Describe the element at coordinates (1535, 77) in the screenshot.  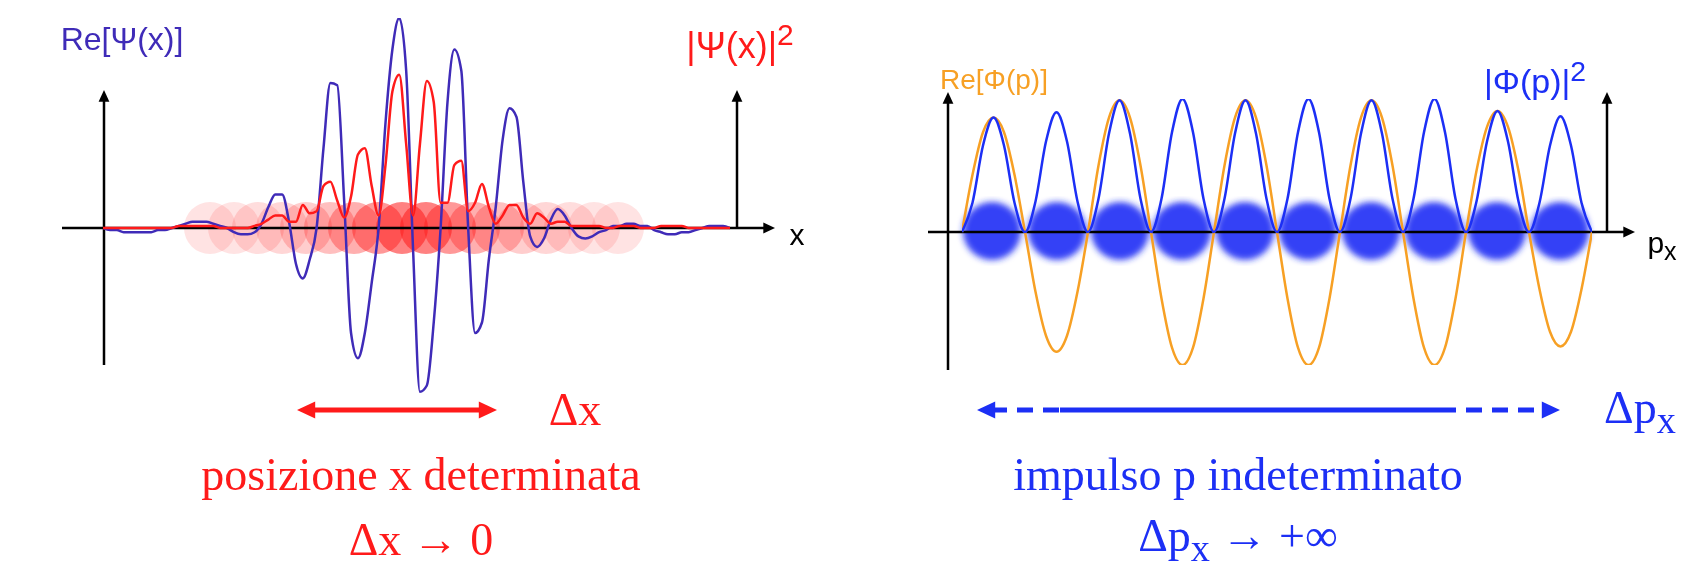
I see `y2-axis-title: |Φ(p)|$^{2}$` at that location.